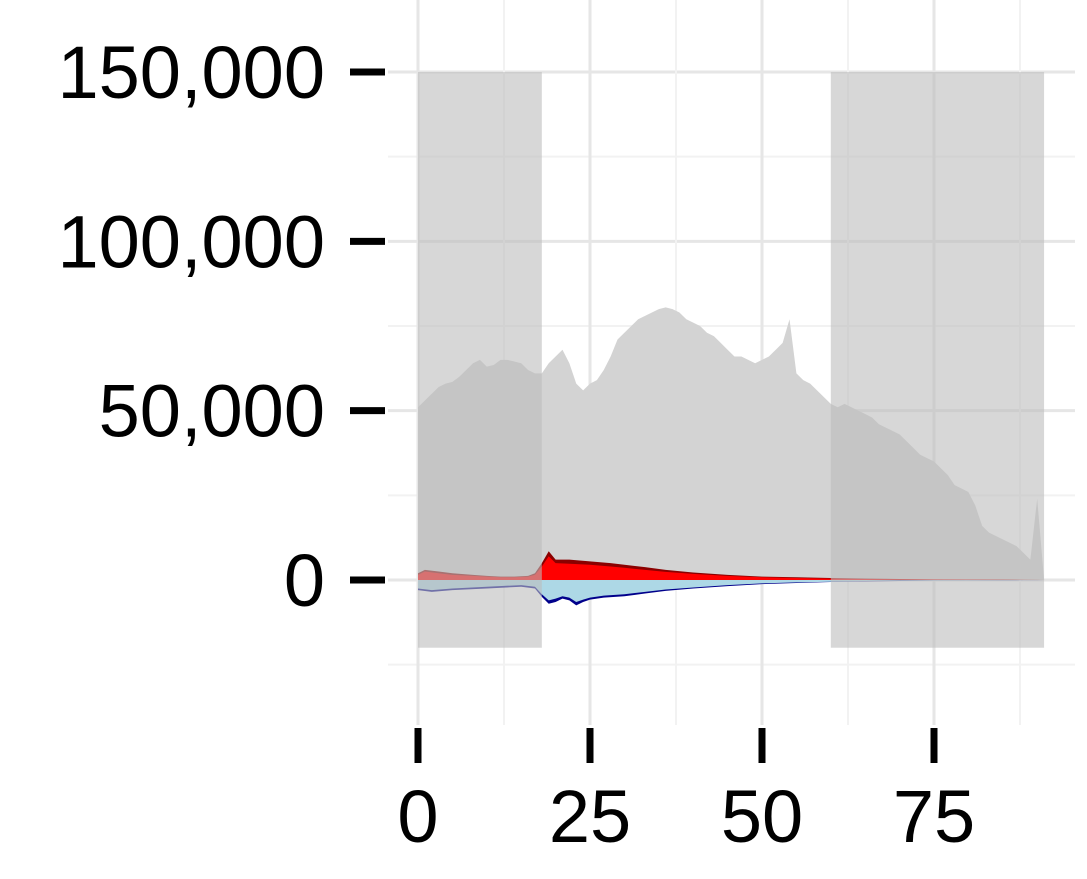  What do you see at coordinates (212, 411) in the screenshot?
I see `y-tick-label: 50,000` at bounding box center [212, 411].